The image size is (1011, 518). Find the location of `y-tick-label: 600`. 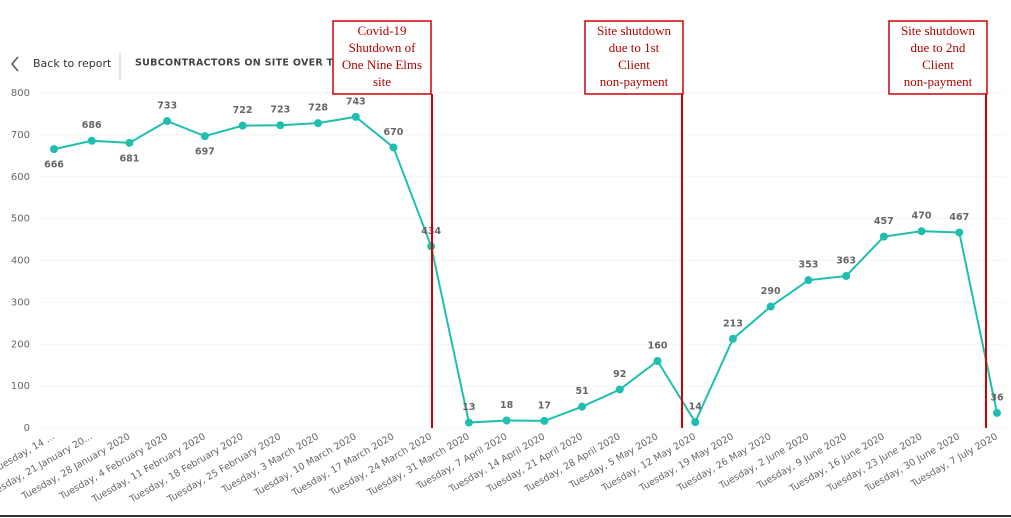

y-tick-label: 600 is located at coordinates (20, 177).